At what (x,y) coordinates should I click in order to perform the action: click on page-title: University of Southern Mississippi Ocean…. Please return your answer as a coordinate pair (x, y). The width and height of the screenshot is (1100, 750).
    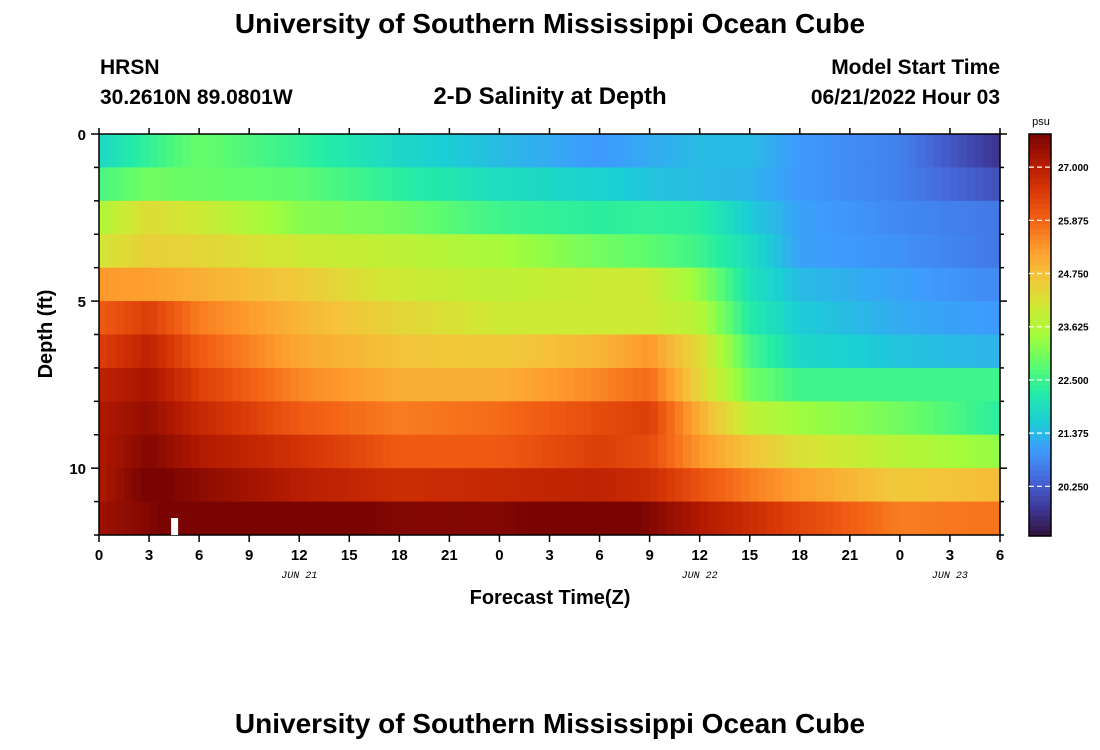
    Looking at the image, I should click on (550, 23).